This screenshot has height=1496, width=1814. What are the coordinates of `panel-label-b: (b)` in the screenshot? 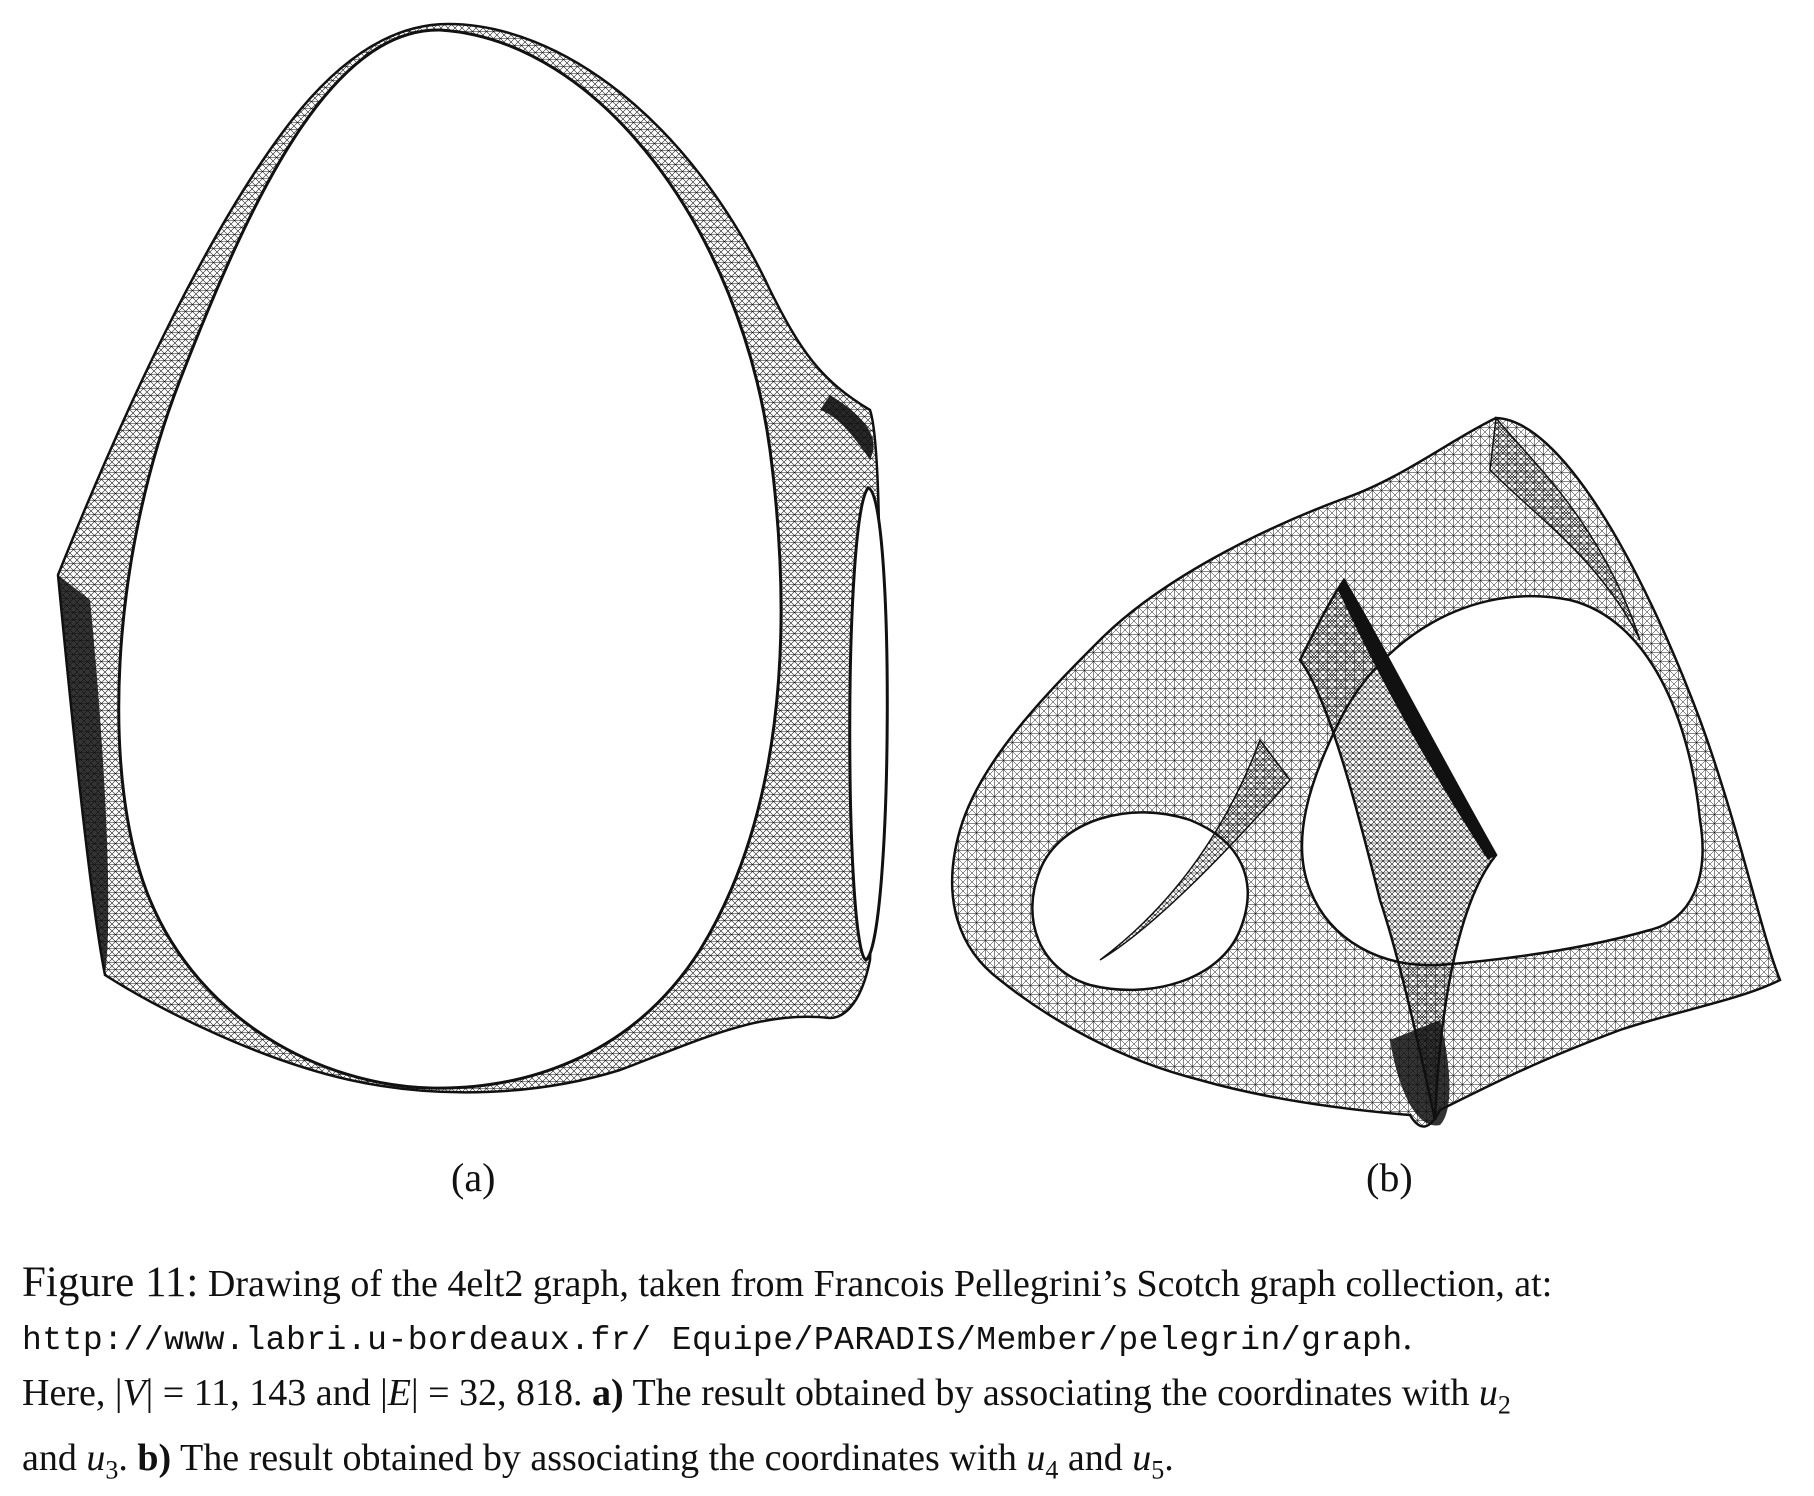 It's located at (1389, 1177).